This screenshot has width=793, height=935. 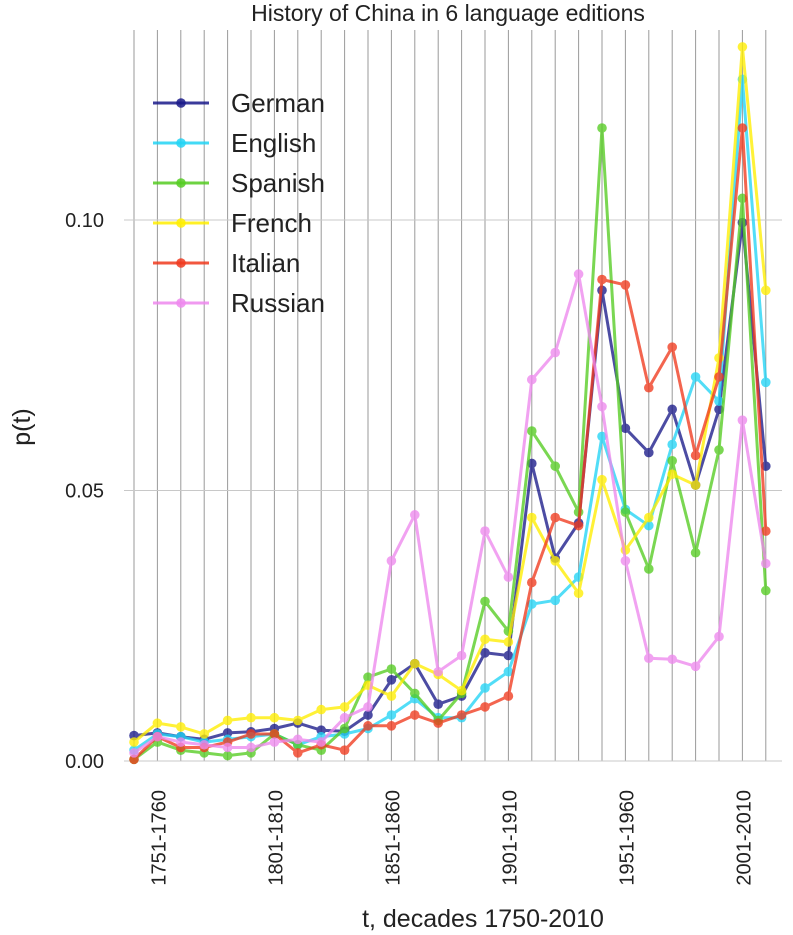 I want to click on legend-entry-spanish: Spanish, so click(x=239, y=183).